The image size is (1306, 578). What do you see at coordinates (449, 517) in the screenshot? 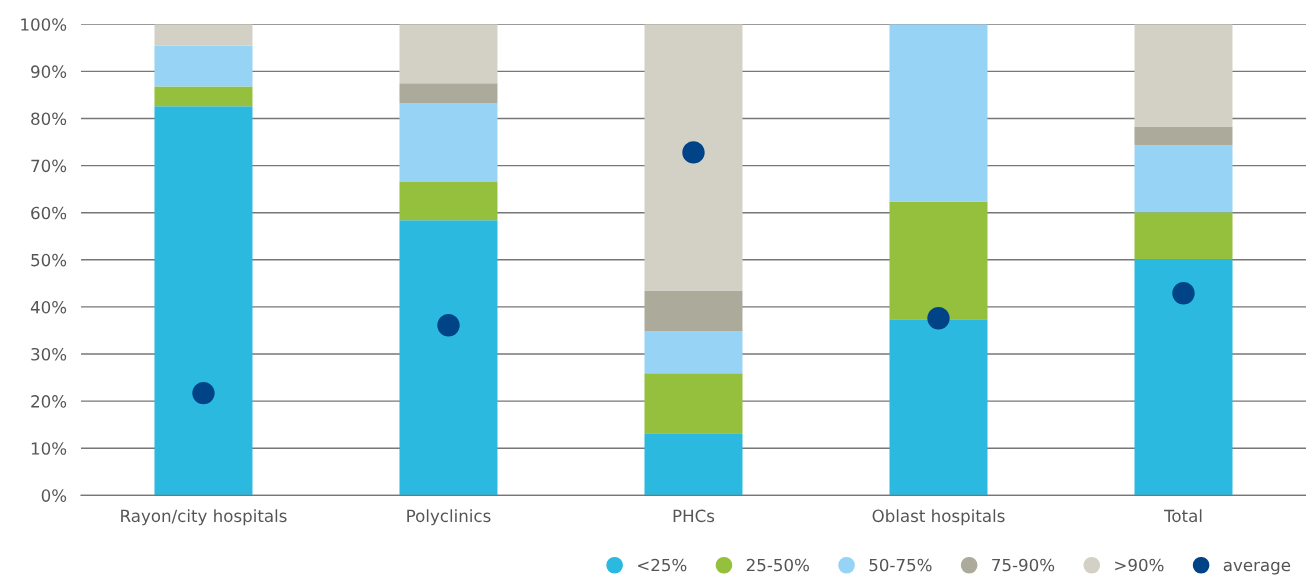
I see `x-tick-label: Polyclinics` at bounding box center [449, 517].